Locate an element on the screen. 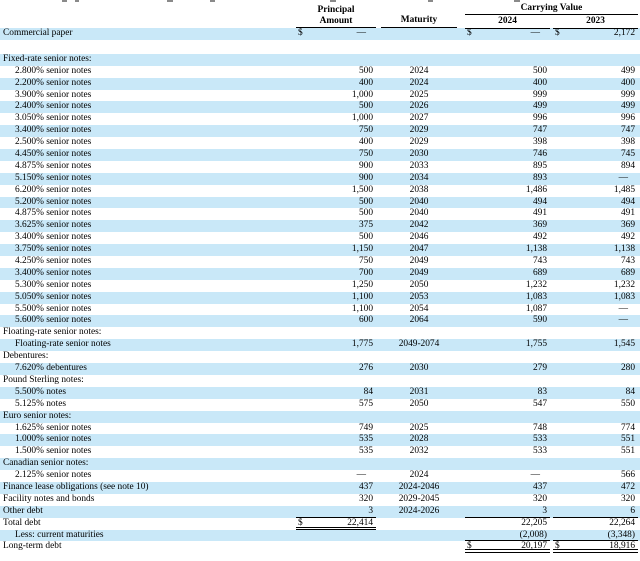 Image resolution: width=640 pixels, height=561 pixels. carrying-value-2024-cell: 1,138 is located at coordinates (507, 250).